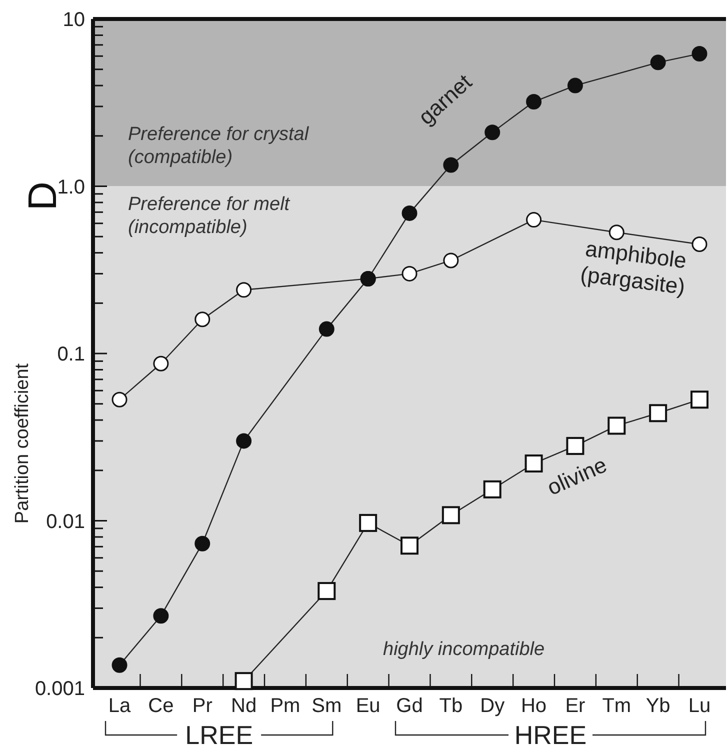 This screenshot has height=755, width=728. What do you see at coordinates (492, 706) in the screenshot?
I see `x-tick-label: Dy` at bounding box center [492, 706].